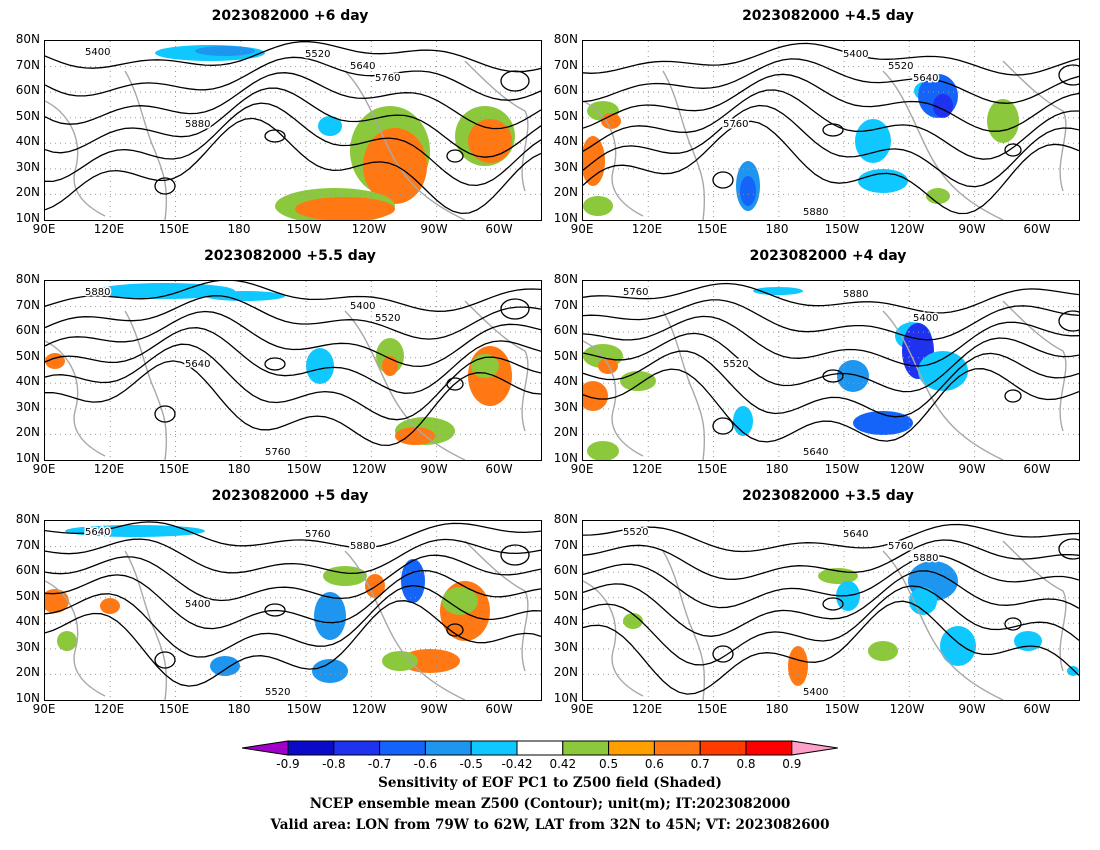 This screenshot has height=850, width=1100. Describe the element at coordinates (499, 469) in the screenshot. I see `lon-label: 60W` at that location.